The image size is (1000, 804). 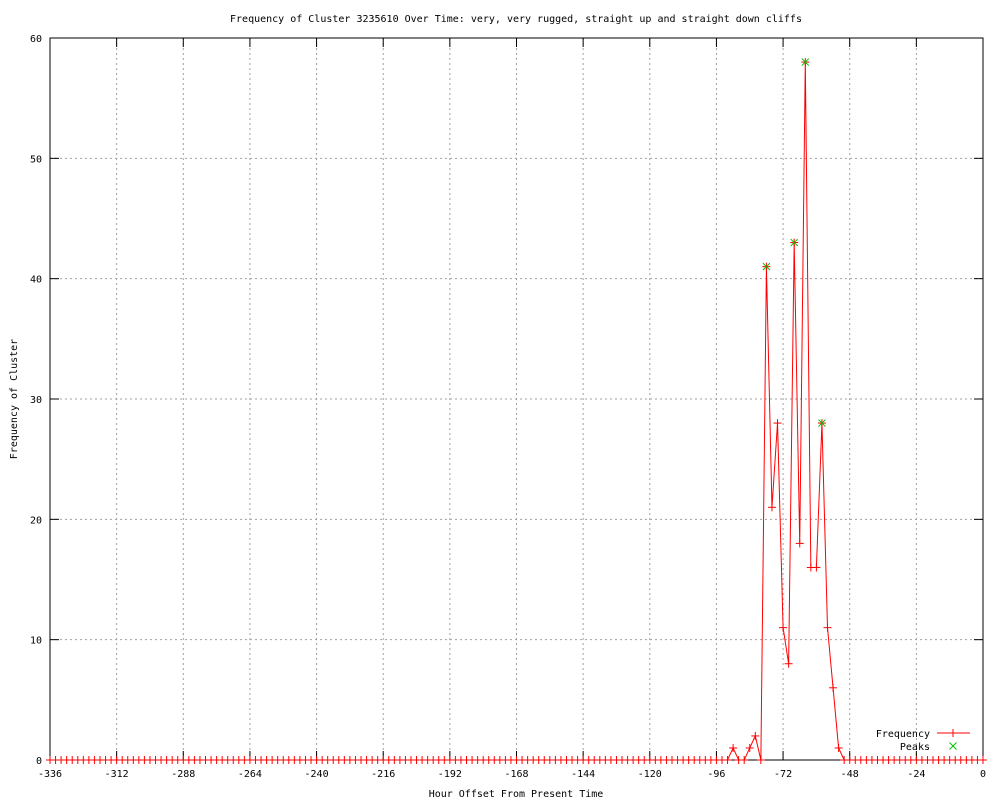 I want to click on y-axis-label: Frequency of Cluster, so click(x=14, y=399).